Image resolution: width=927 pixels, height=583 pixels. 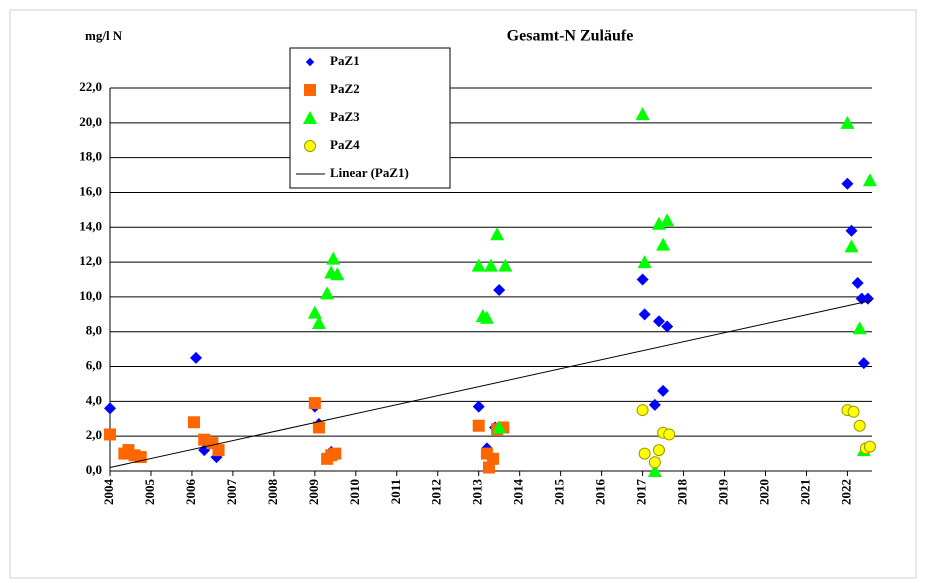 What do you see at coordinates (354, 492) in the screenshot?
I see `x-tick-label: 2010` at bounding box center [354, 492].